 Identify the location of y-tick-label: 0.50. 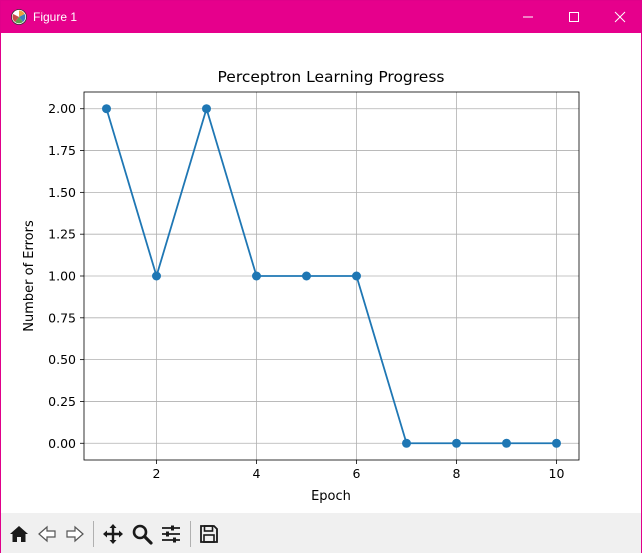
(62, 359).